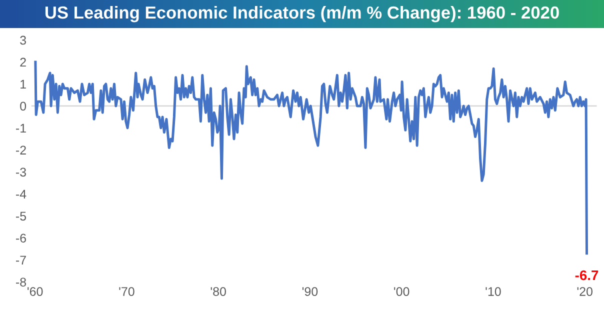 Image resolution: width=604 pixels, height=320 pixels. Describe the element at coordinates (586, 275) in the screenshot. I see `annotation: -6.7` at that location.